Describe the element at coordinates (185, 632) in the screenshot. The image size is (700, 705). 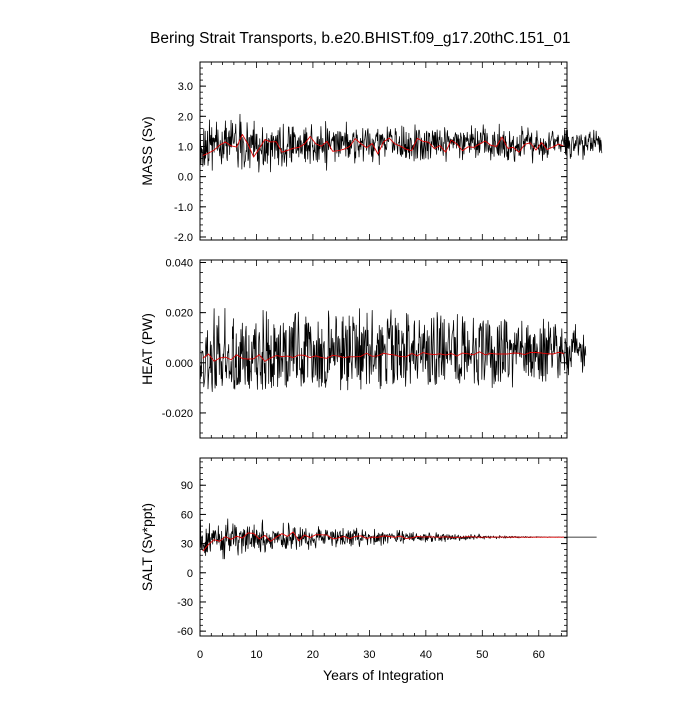
I see `salt-y-tick-label: -60` at that location.